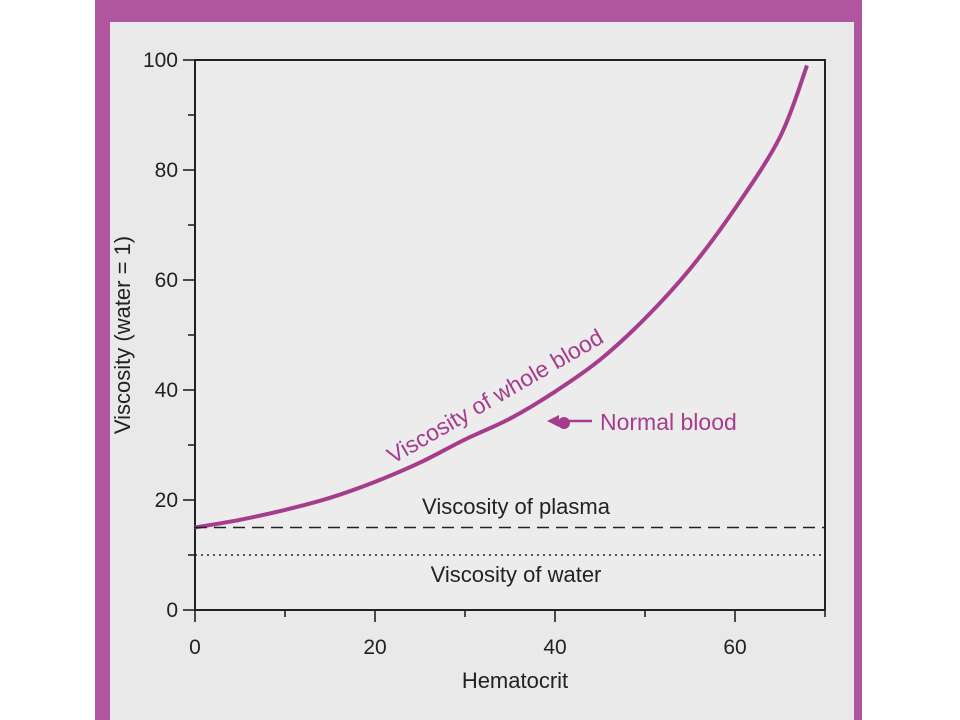 This screenshot has width=960, height=720. Describe the element at coordinates (160, 60) in the screenshot. I see `y-tick-label: 100` at that location.